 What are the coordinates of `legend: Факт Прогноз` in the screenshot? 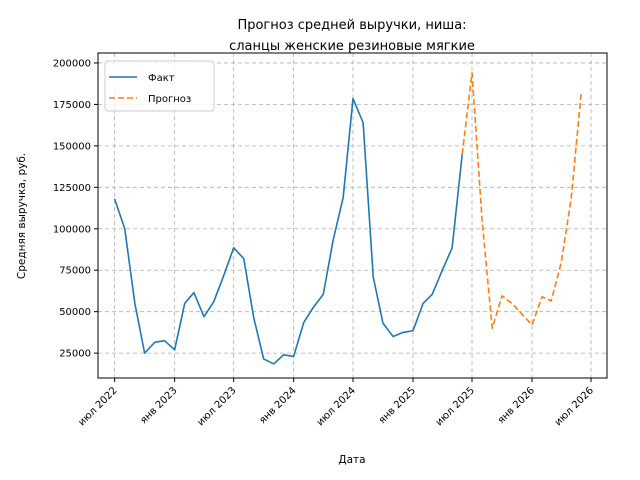 It's located at (159, 86).